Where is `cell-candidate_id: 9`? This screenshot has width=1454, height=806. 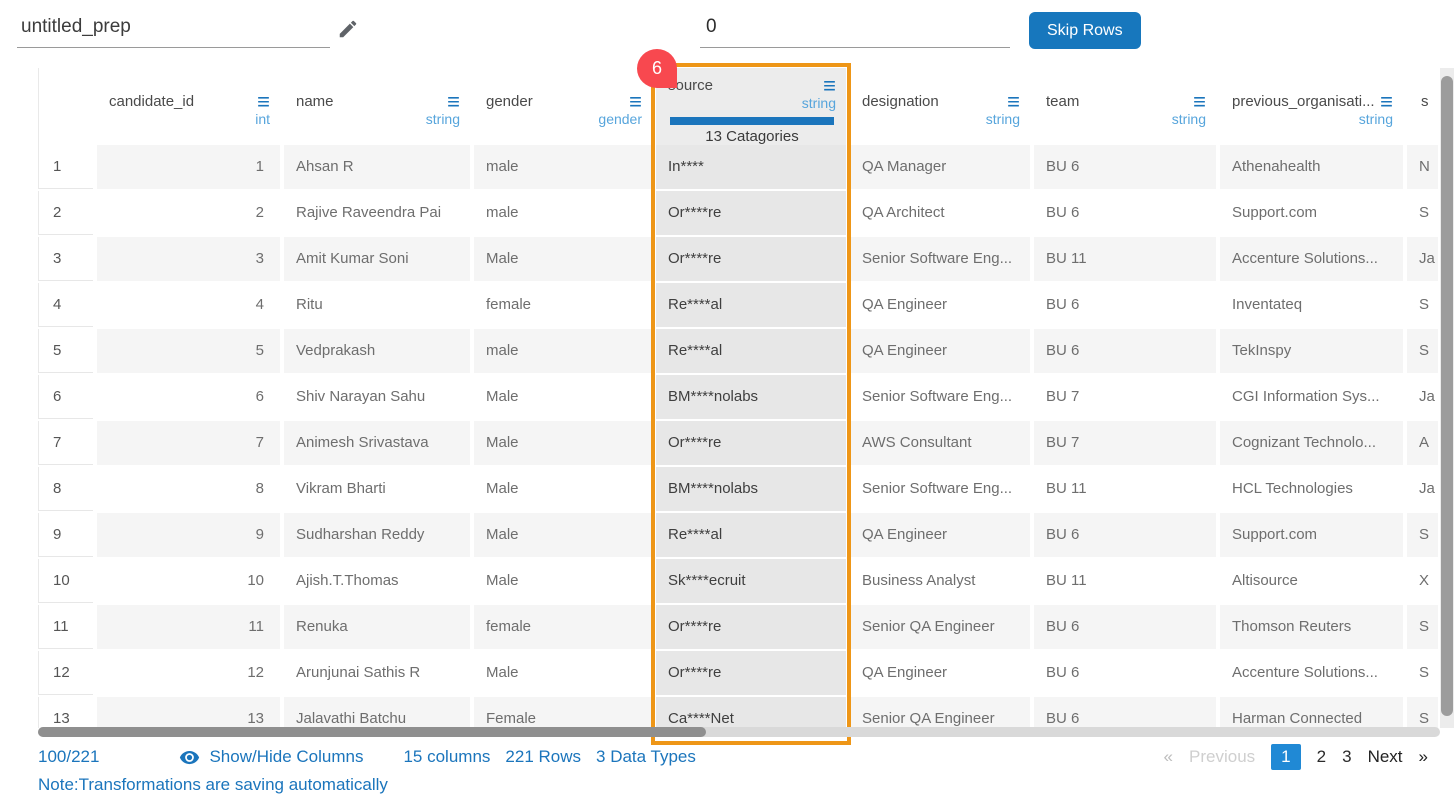 cell-candidate_id: 9 is located at coordinates (188, 535).